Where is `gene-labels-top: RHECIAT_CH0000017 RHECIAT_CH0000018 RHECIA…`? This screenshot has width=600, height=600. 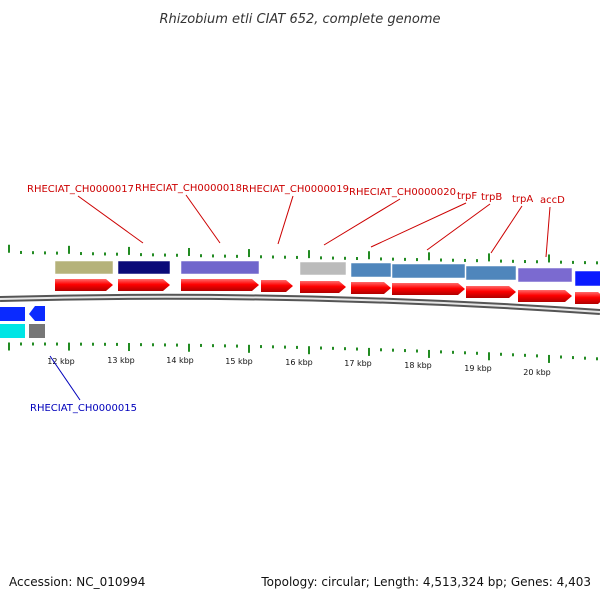
gene-labels-top: RHECIAT_CH0000017 RHECIAT_CH0000018 RHECIA… is located at coordinates (296, 220).